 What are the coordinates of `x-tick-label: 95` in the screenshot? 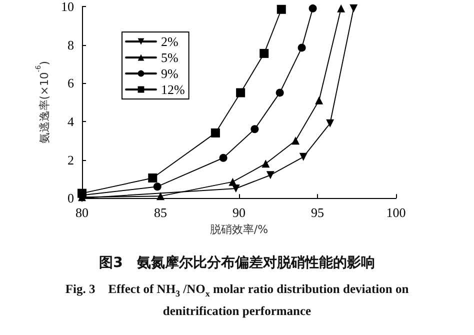 It's located at (317, 212).